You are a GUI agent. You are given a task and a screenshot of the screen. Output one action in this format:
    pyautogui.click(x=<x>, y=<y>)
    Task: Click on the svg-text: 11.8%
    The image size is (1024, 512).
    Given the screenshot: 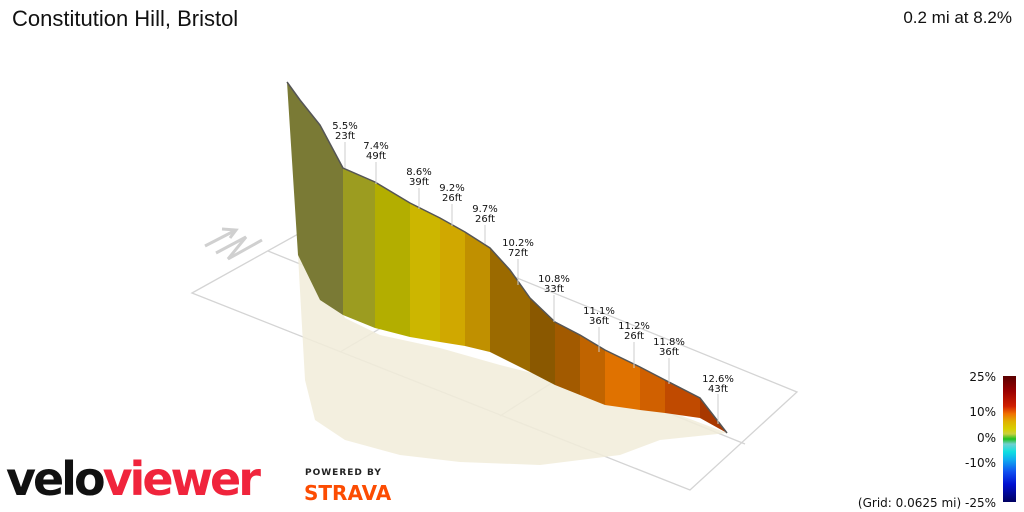 What is the action you would take?
    pyautogui.click(x=669, y=342)
    